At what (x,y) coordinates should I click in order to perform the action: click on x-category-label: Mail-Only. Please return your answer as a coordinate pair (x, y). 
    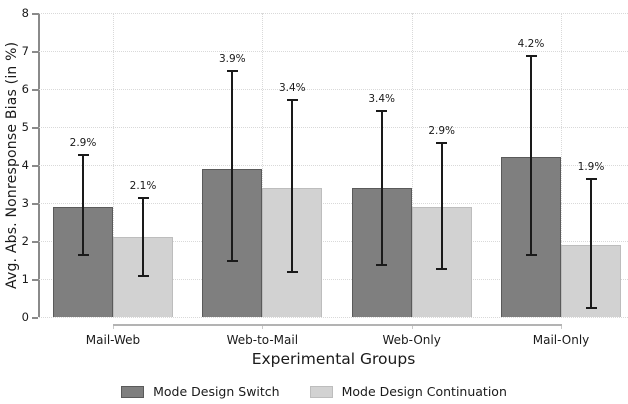
    Looking at the image, I should click on (561, 340).